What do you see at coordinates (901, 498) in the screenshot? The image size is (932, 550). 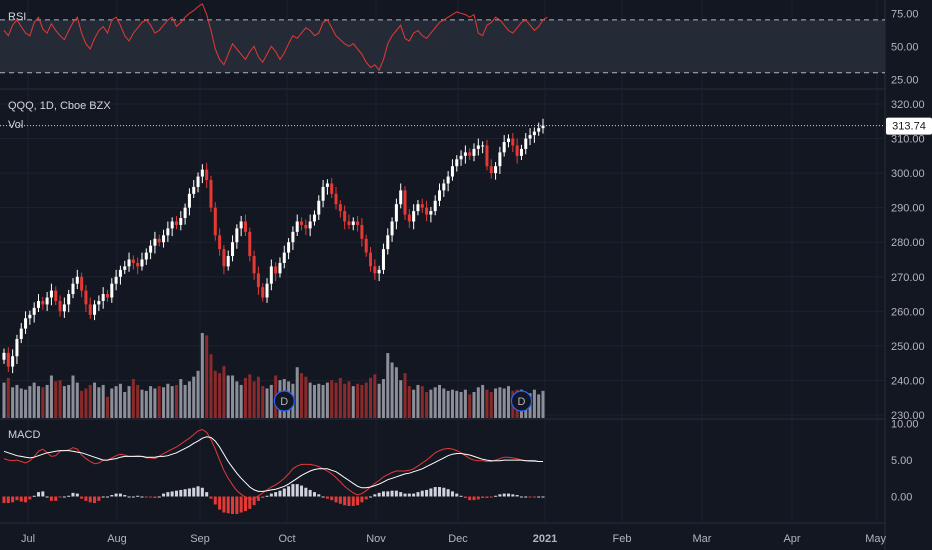 I see `macd-tick-label: 0.00` at bounding box center [901, 498].